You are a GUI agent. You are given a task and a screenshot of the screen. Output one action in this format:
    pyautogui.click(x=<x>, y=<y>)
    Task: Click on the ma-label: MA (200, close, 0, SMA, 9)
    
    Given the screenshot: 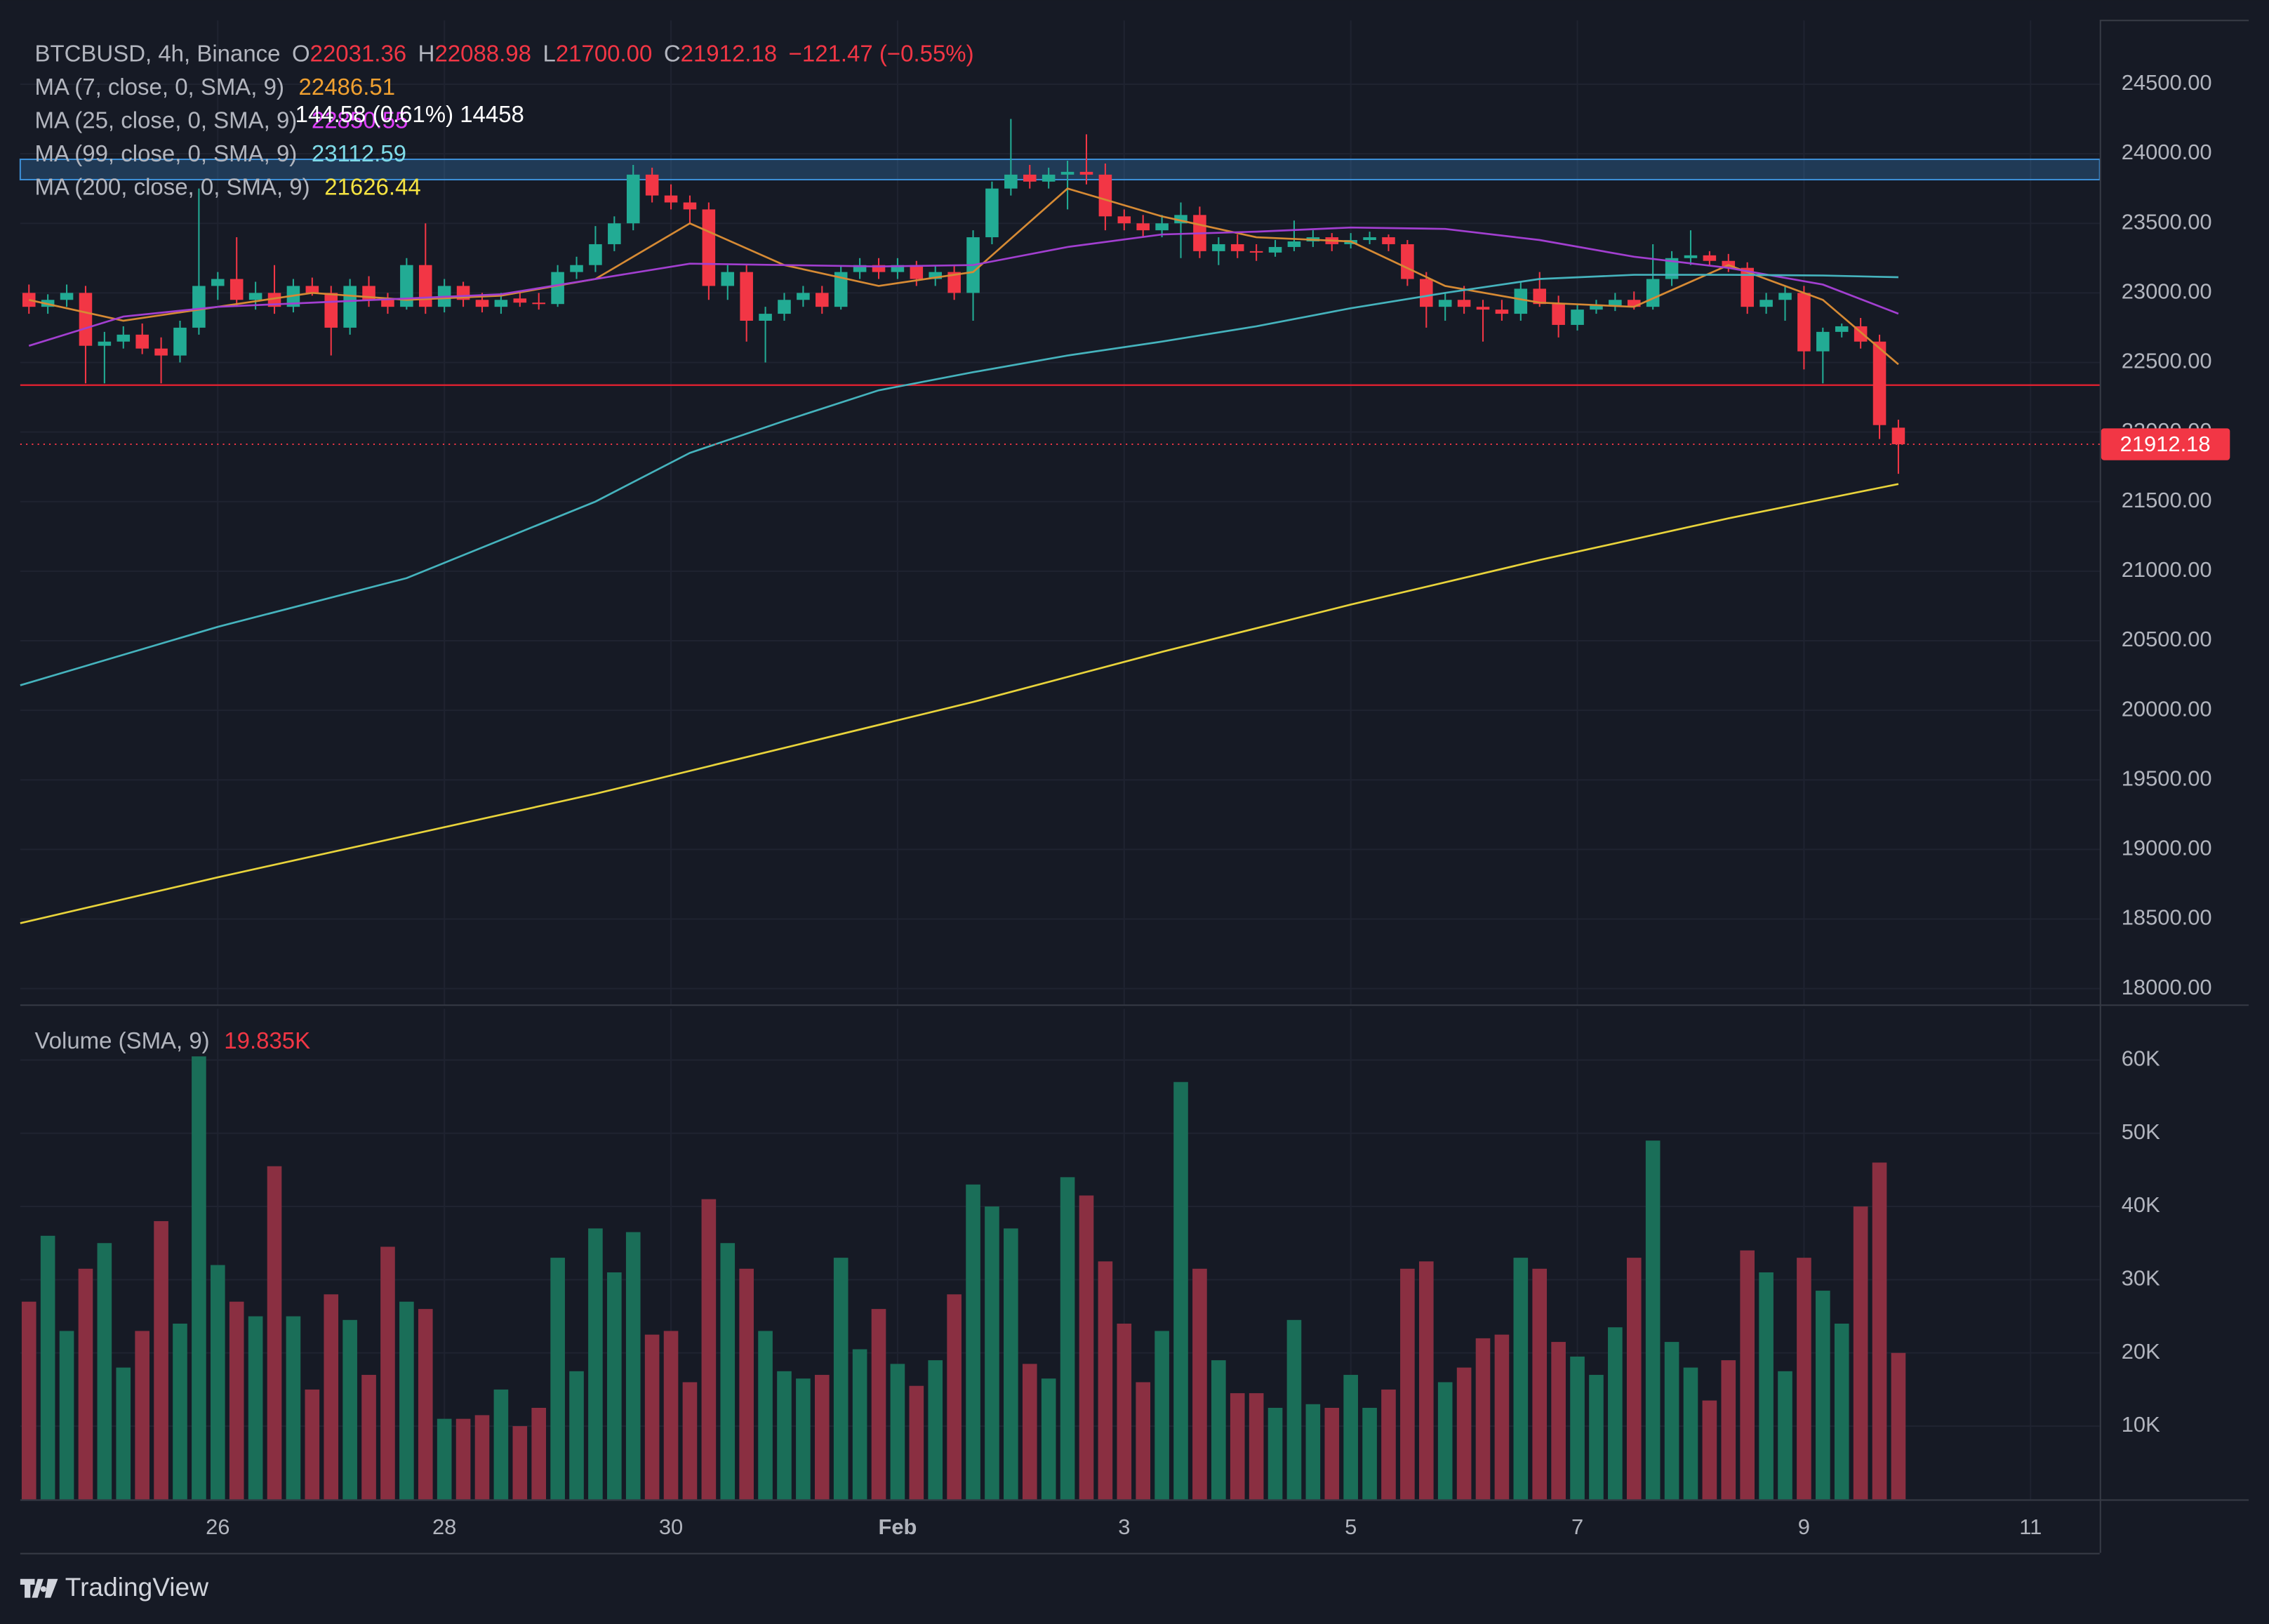 What is the action you would take?
    pyautogui.click(x=172, y=186)
    